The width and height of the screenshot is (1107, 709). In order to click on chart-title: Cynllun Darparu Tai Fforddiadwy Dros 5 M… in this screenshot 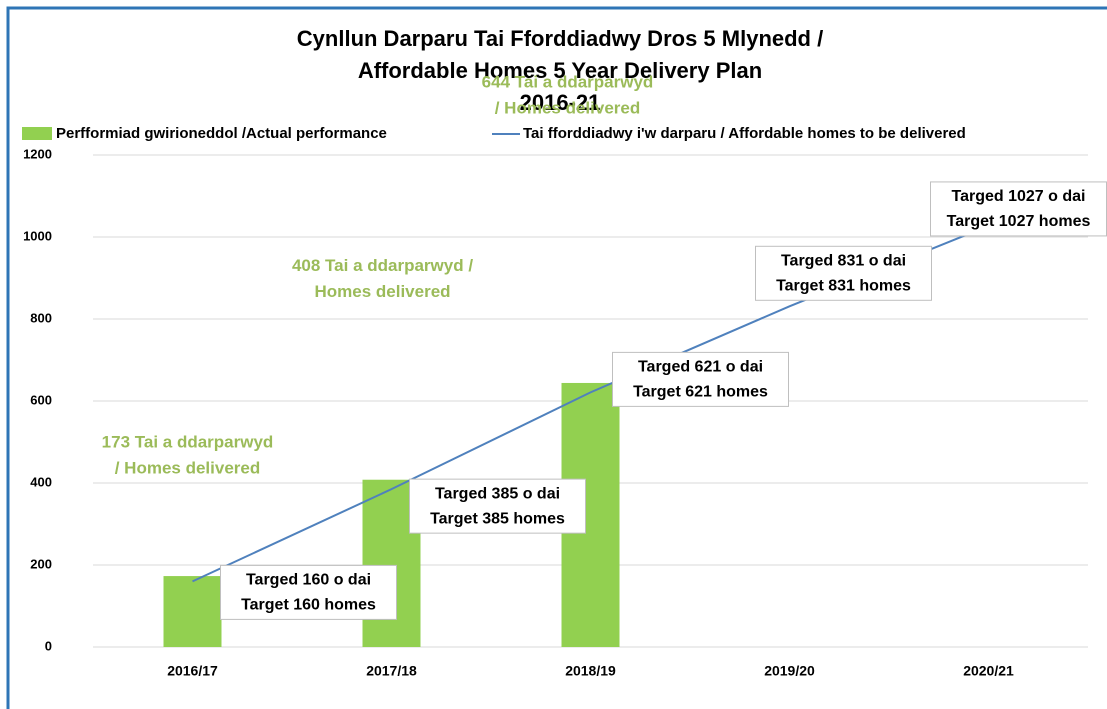, I will do `click(560, 38)`.